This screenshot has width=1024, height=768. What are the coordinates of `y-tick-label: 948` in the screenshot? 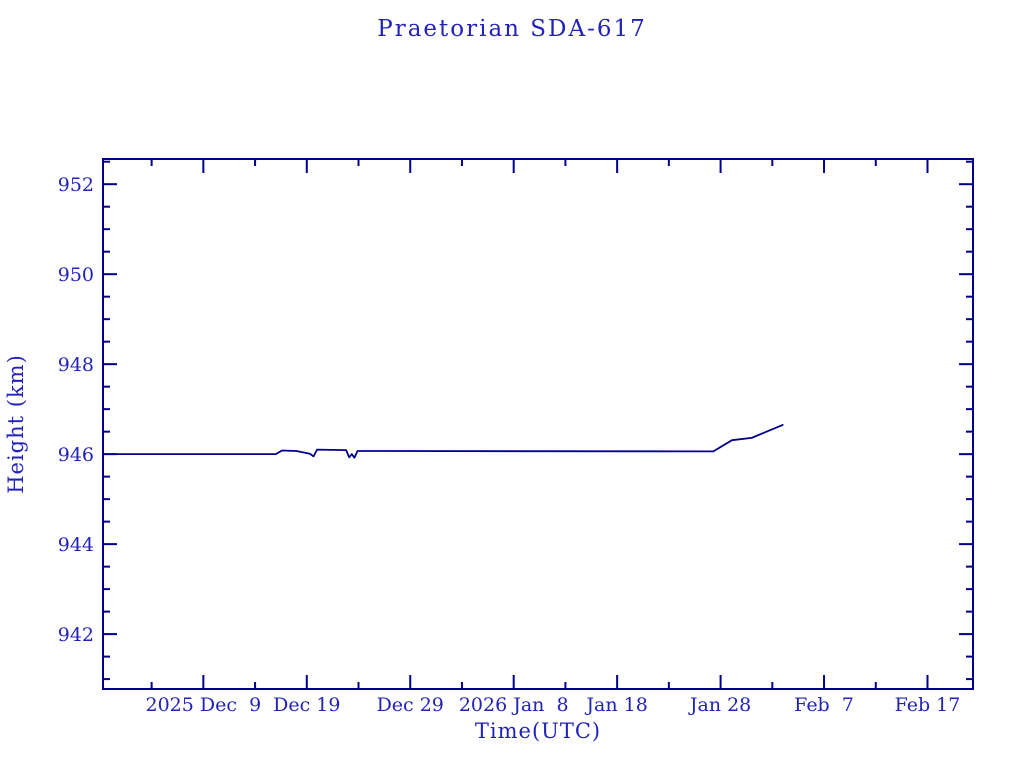 It's located at (76, 365).